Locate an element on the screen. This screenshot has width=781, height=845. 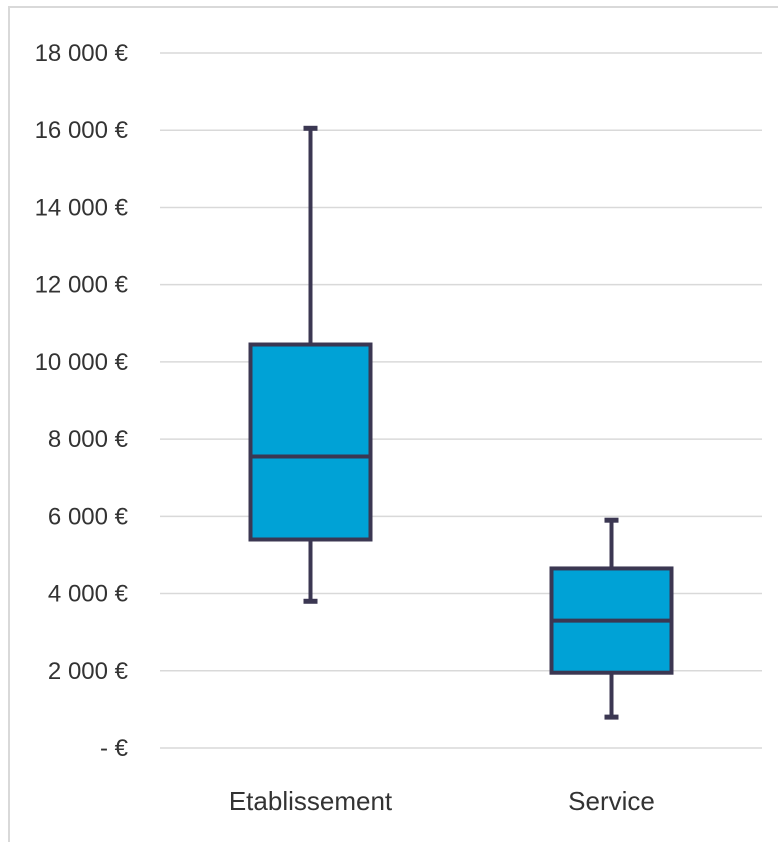
x-category-label: Etablissement is located at coordinates (311, 801).